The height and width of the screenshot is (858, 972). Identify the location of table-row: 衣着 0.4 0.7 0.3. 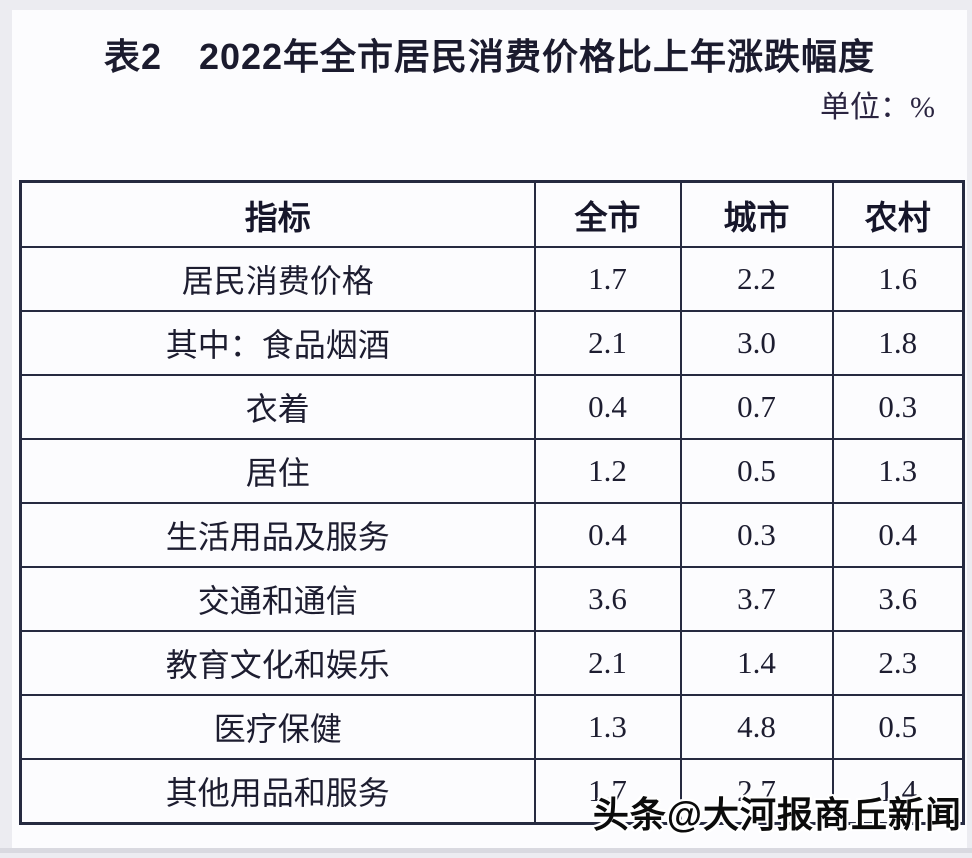
(492, 407).